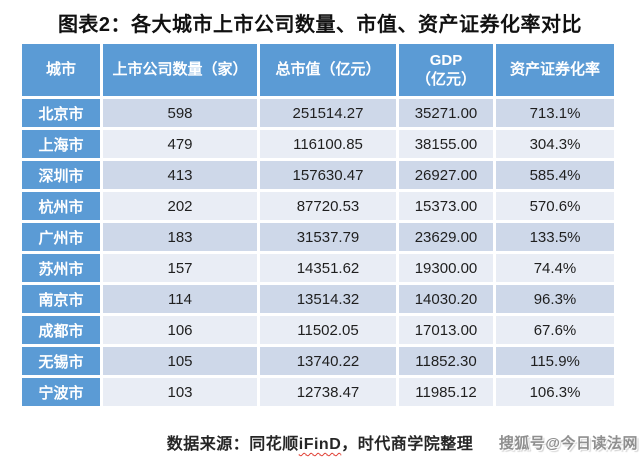 This screenshot has height=462, width=640. Describe the element at coordinates (446, 175) in the screenshot. I see `gdp-cell: 26927.00` at that location.